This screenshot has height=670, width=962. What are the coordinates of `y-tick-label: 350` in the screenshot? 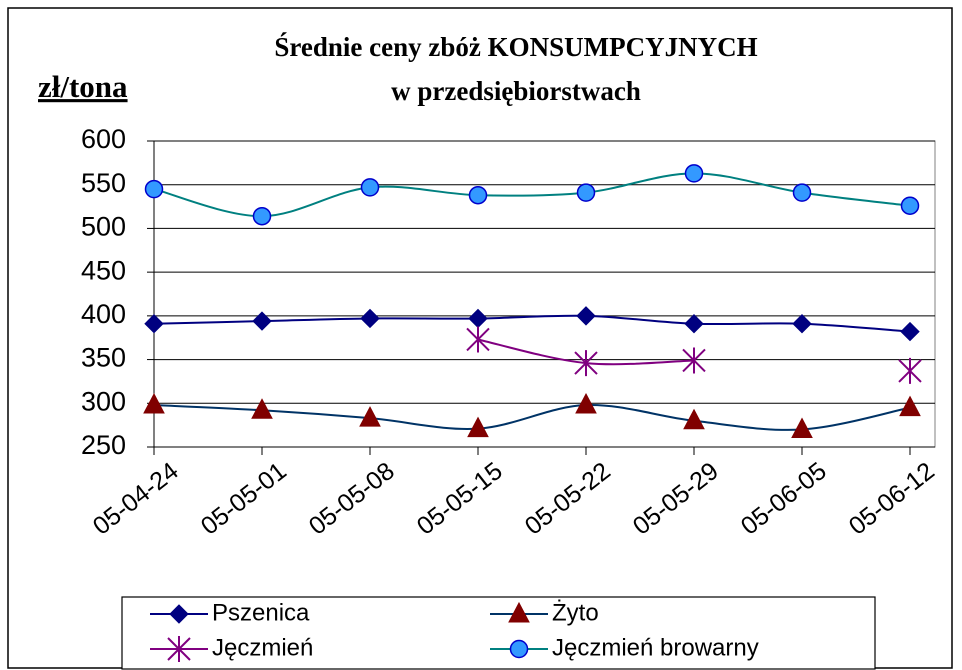 It's located at (103, 358).